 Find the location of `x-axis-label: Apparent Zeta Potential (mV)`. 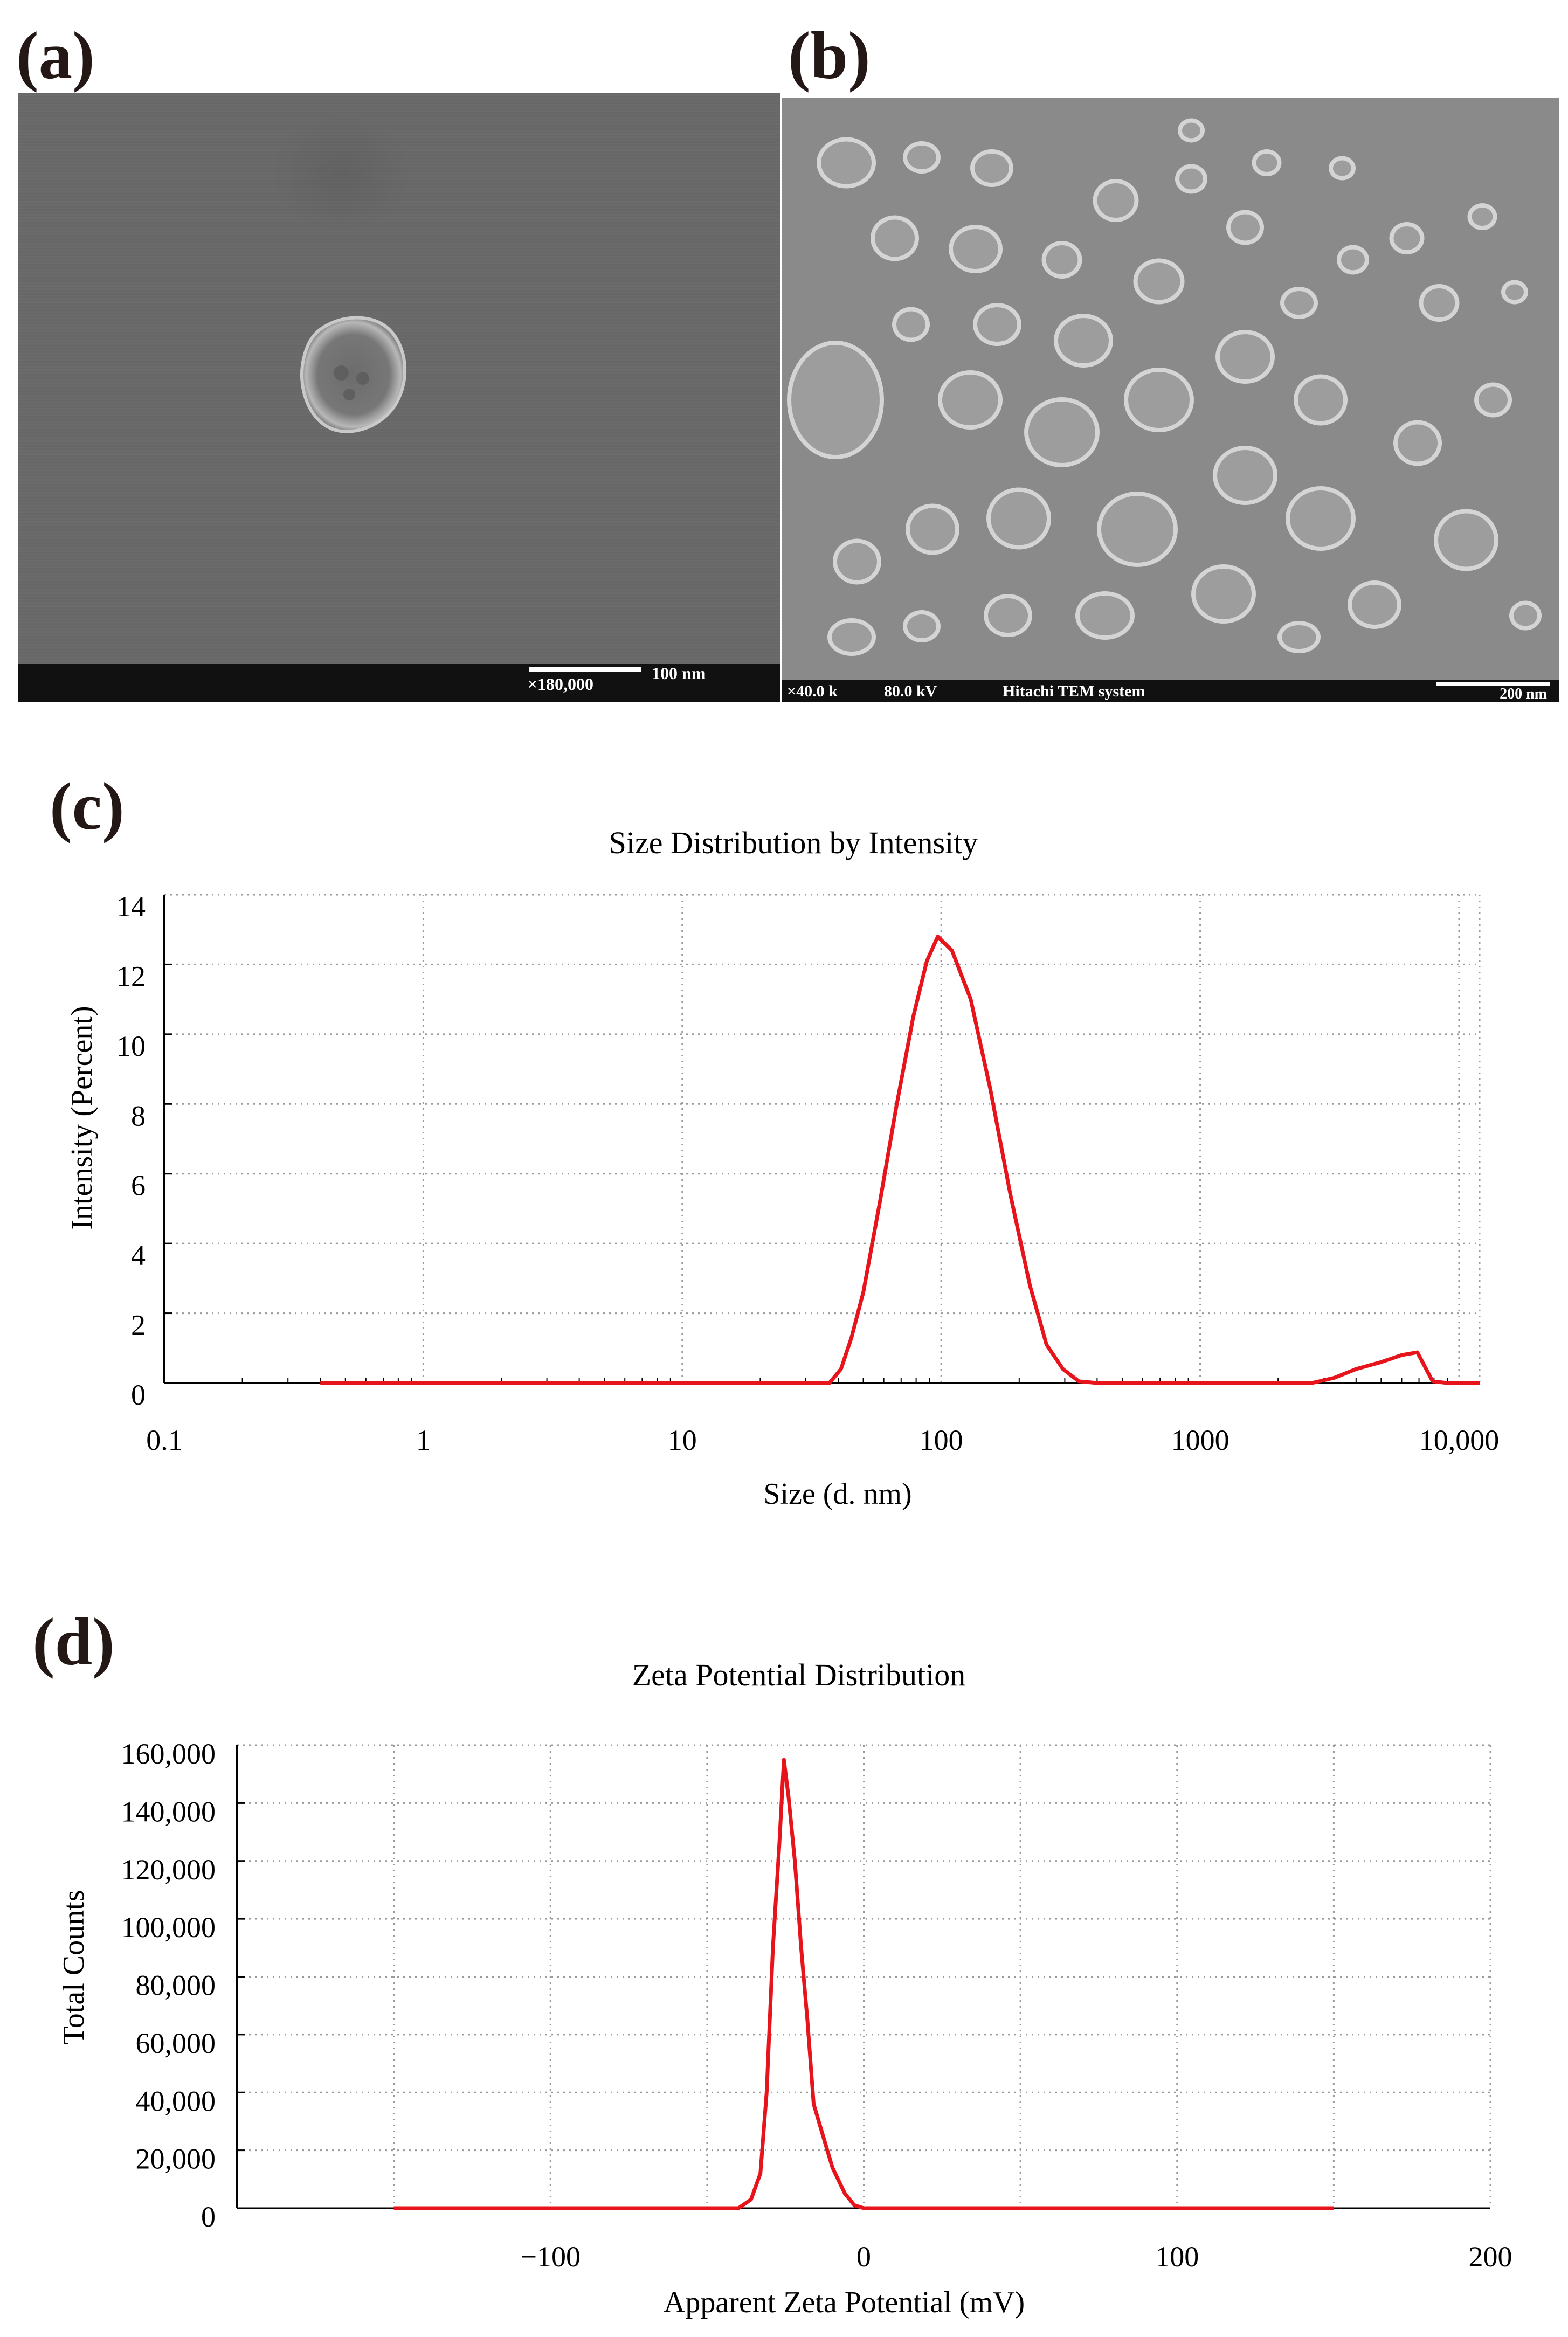

x-axis-label: Apparent Zeta Potential (mV) is located at coordinates (844, 2302).